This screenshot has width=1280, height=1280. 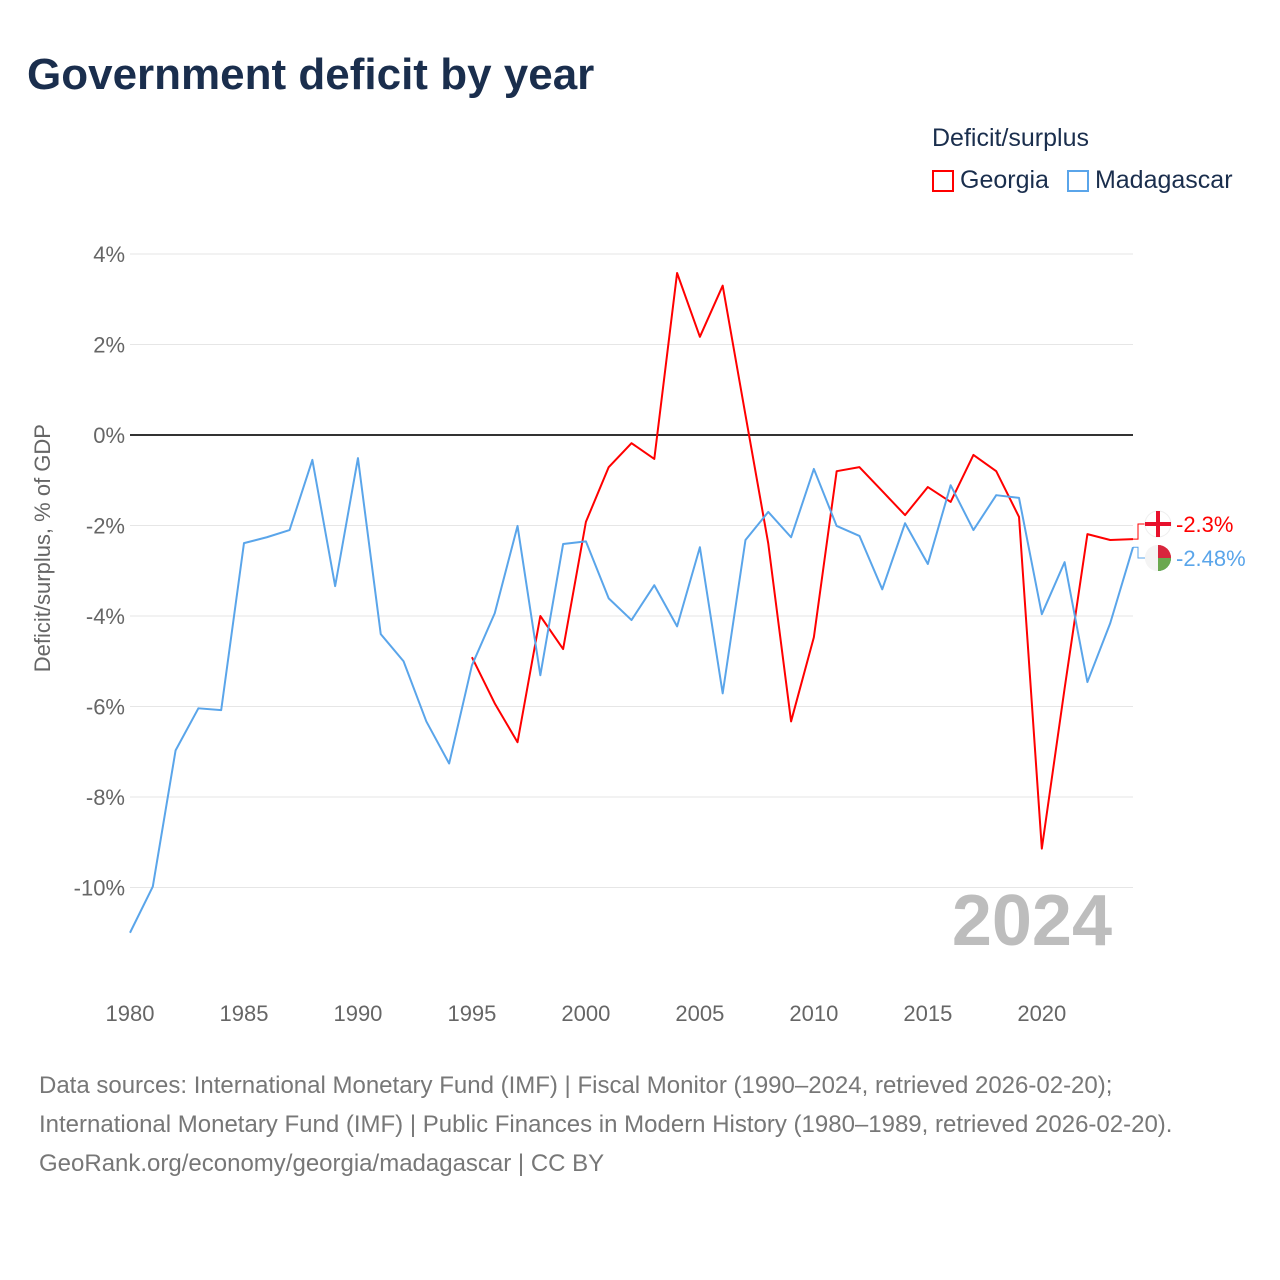 What do you see at coordinates (1204, 524) in the screenshot?
I see `end-value-label-georgia: -2.3%` at bounding box center [1204, 524].